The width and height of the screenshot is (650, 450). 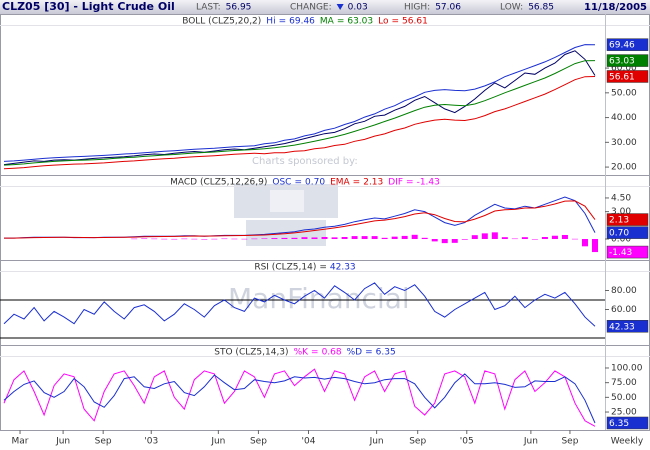 What do you see at coordinates (619, 234) in the screenshot?
I see `value-badge-label: 0.70` at bounding box center [619, 234].